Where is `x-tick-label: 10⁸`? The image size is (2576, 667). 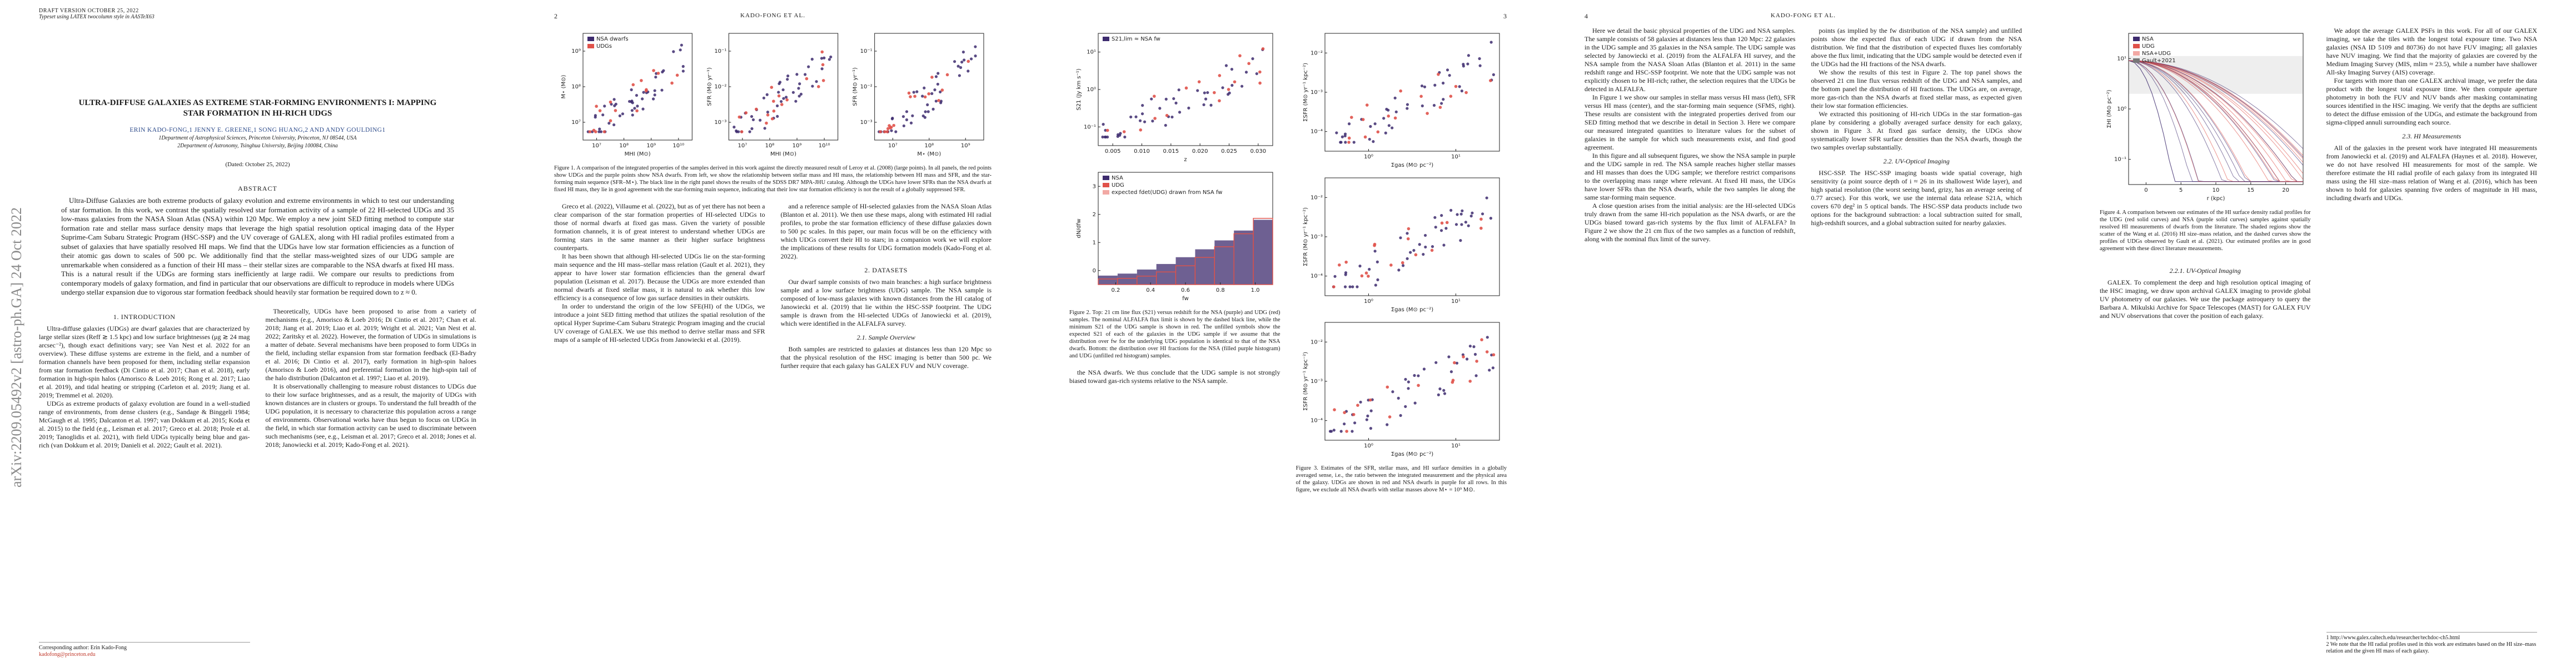 x-tick-label: 10⁸ is located at coordinates (624, 146).